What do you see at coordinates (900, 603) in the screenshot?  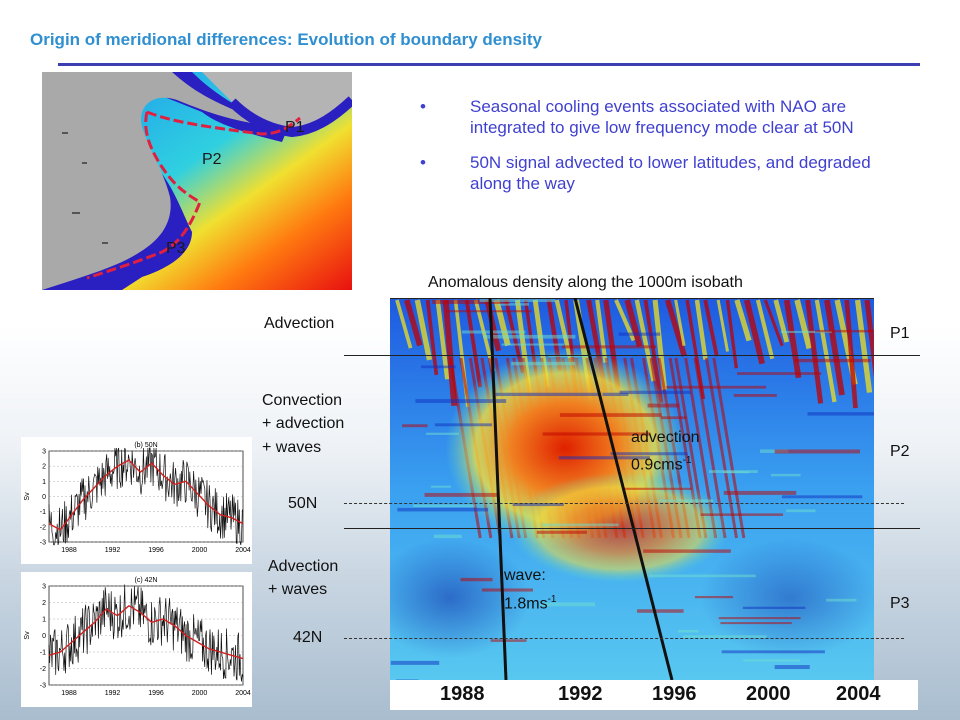 I see `region-label-p3: P3` at bounding box center [900, 603].